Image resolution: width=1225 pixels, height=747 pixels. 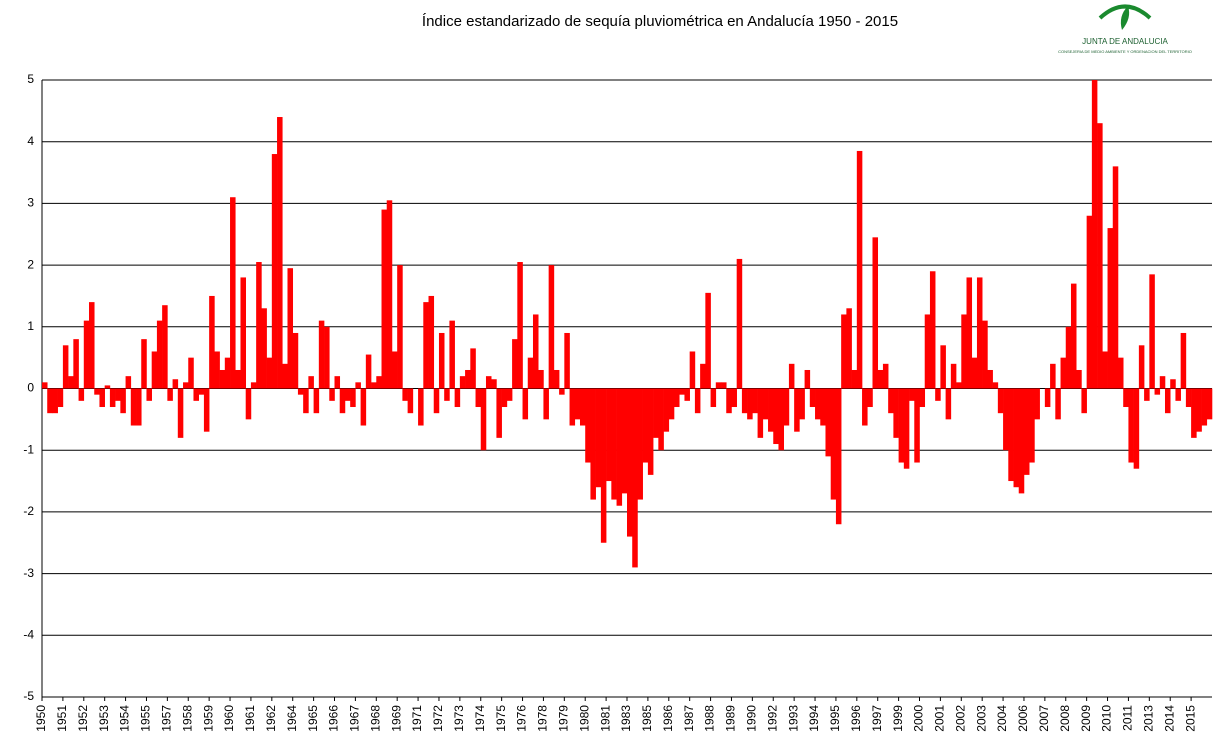 What do you see at coordinates (1148, 718) in the screenshot?
I see `x-tick-label: 2013` at bounding box center [1148, 718].